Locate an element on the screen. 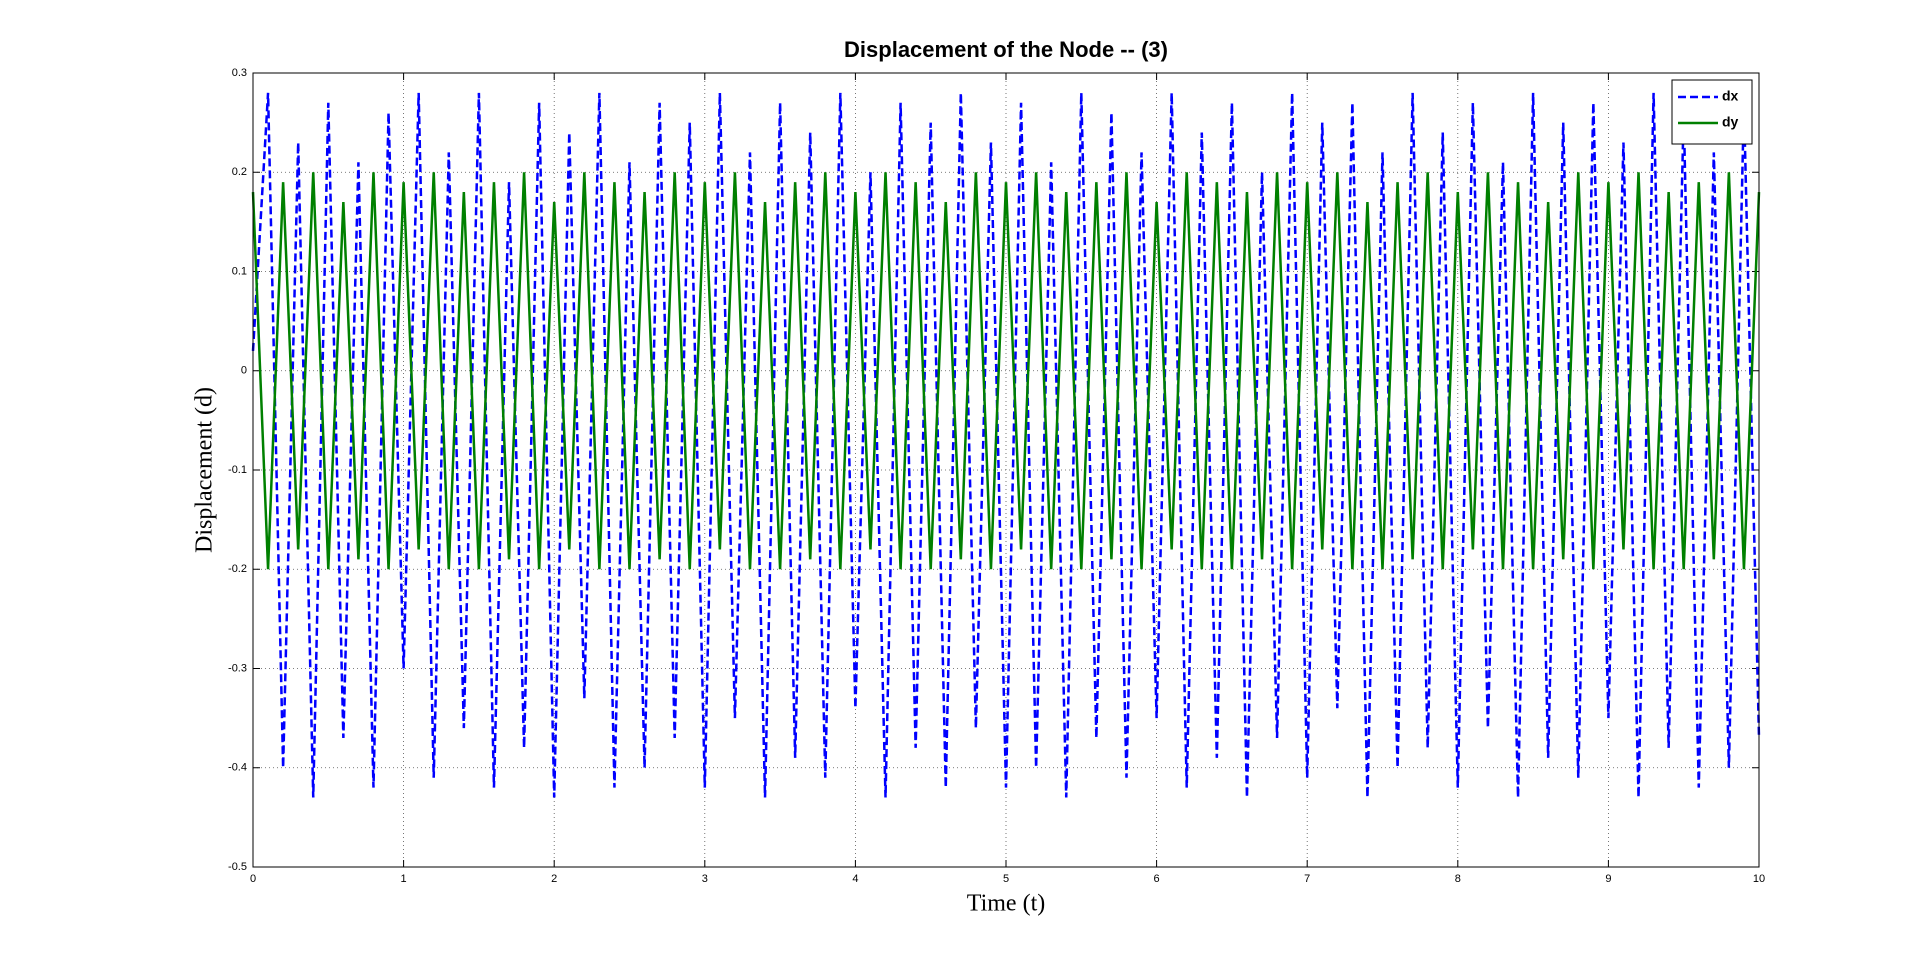 This screenshot has width=1920, height=964. x-axis-label: Time (t) is located at coordinates (1006, 904).